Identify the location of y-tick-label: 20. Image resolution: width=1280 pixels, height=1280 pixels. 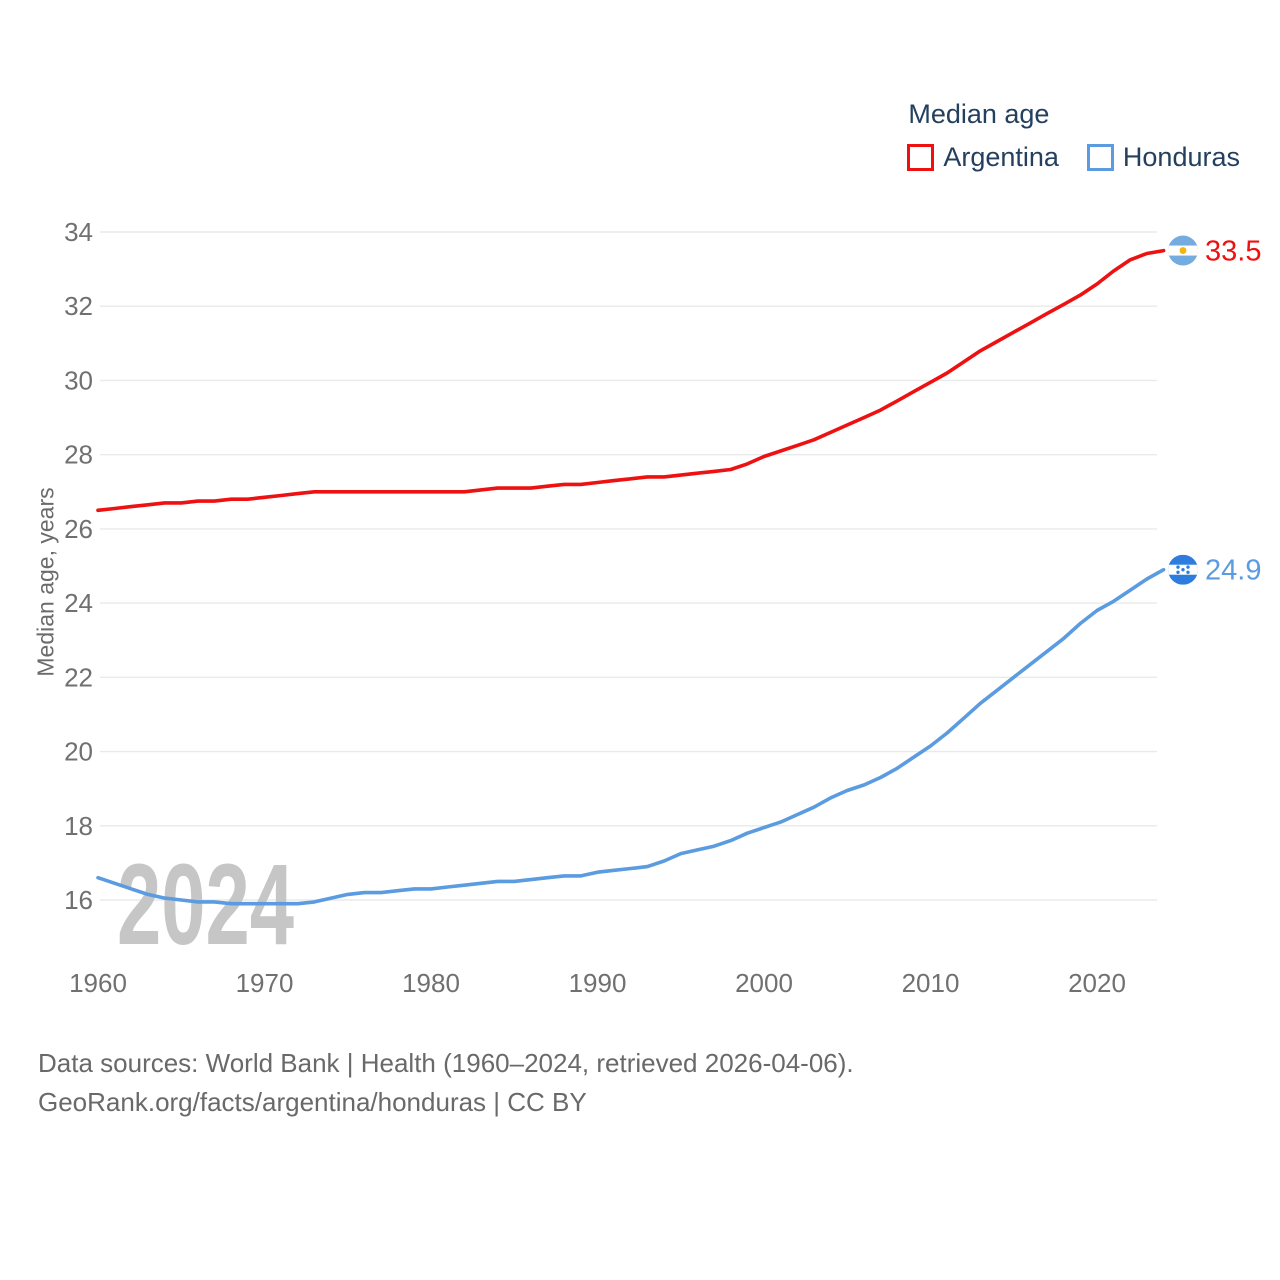
(78, 752).